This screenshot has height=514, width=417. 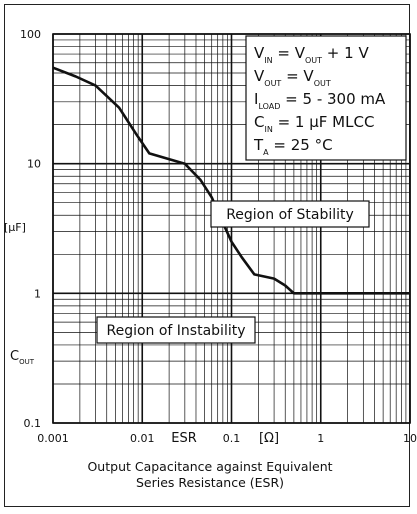 What do you see at coordinates (37, 293) in the screenshot?
I see `y-tick-label: 1` at bounding box center [37, 293].